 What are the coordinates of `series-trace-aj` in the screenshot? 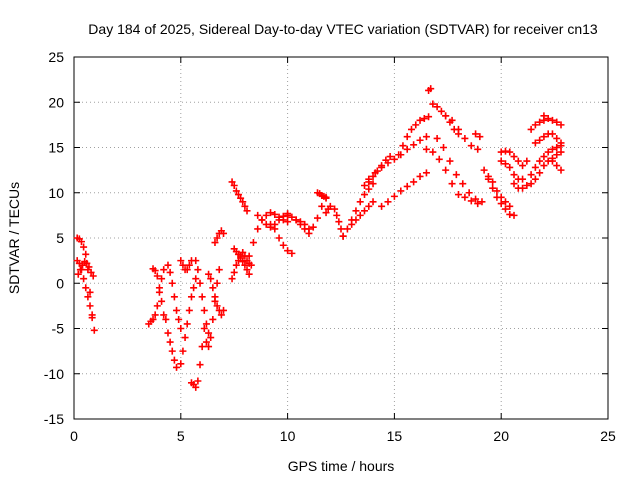 It's located at (462, 132).